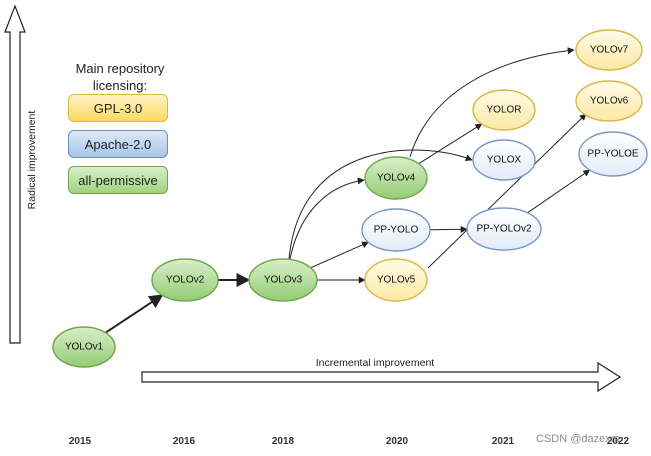 This screenshot has height=456, width=651. Describe the element at coordinates (504, 110) in the screenshot. I see `node-yolor` at that location.